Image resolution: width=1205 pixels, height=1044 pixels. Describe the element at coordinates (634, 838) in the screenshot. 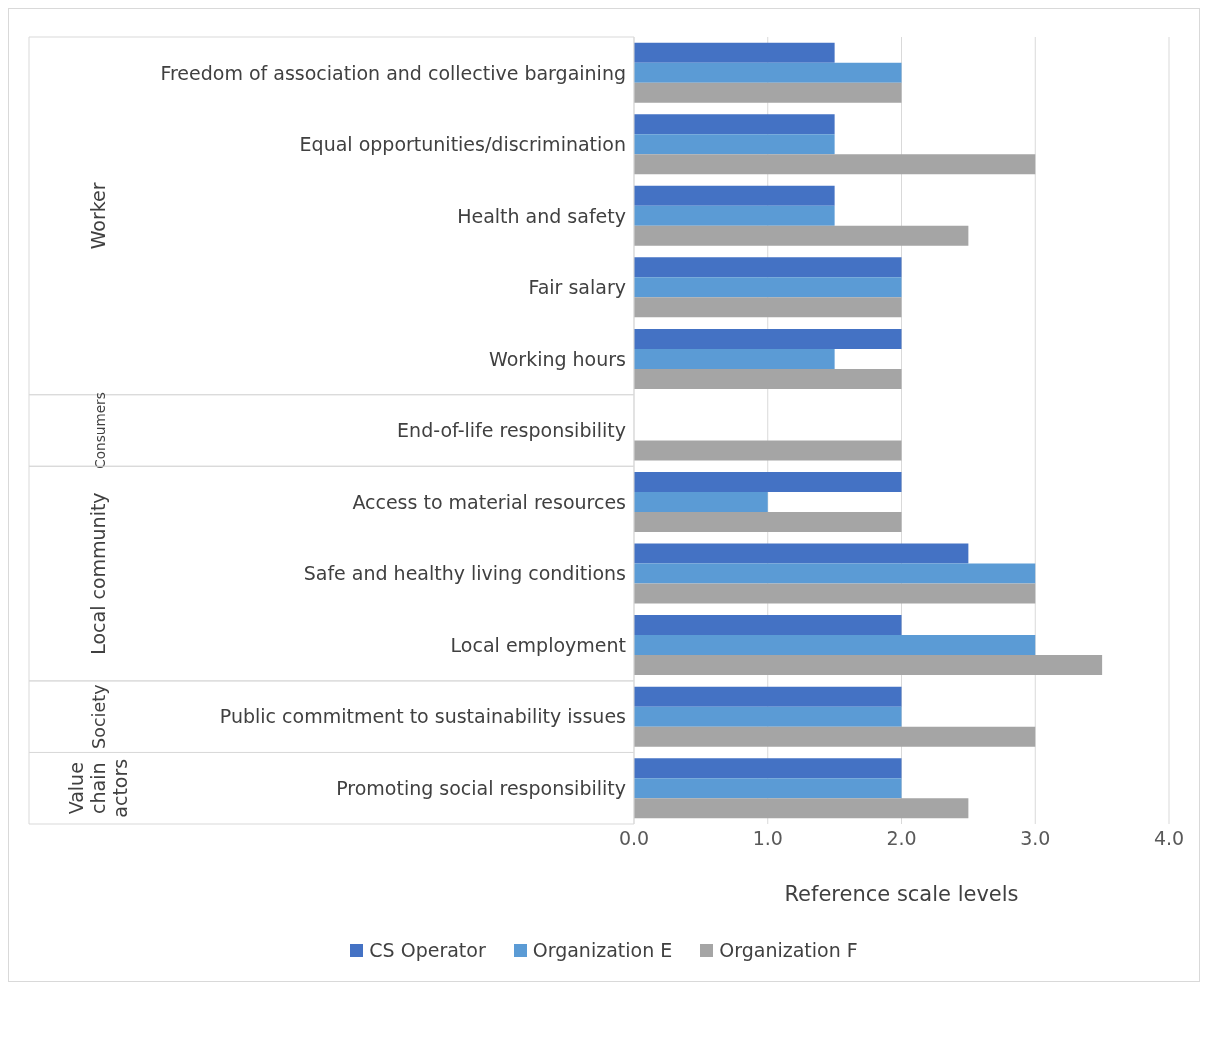

I see `x-tick-label: 0.0` at that location.